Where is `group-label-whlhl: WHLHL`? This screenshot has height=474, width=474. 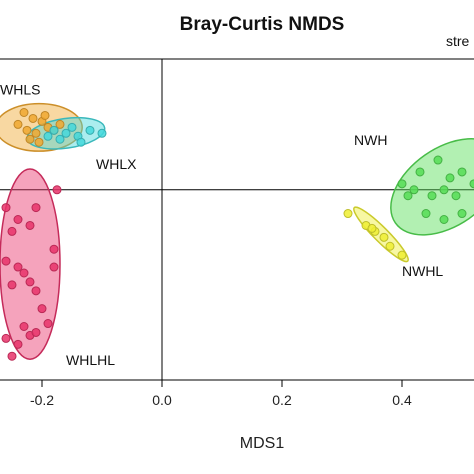 group-label-whlhl: WHLHL is located at coordinates (90, 360).